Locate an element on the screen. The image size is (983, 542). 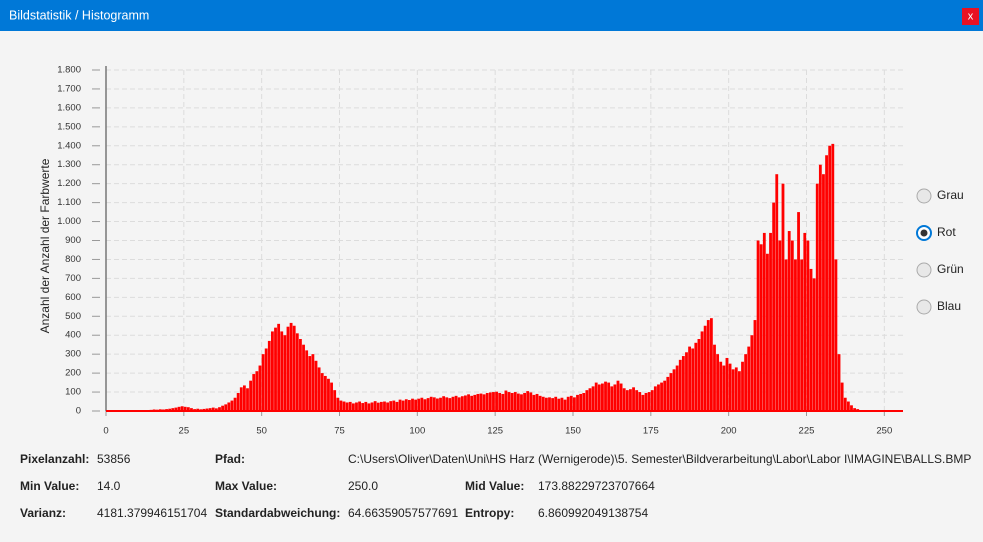
close-button: x is located at coordinates (970, 16).